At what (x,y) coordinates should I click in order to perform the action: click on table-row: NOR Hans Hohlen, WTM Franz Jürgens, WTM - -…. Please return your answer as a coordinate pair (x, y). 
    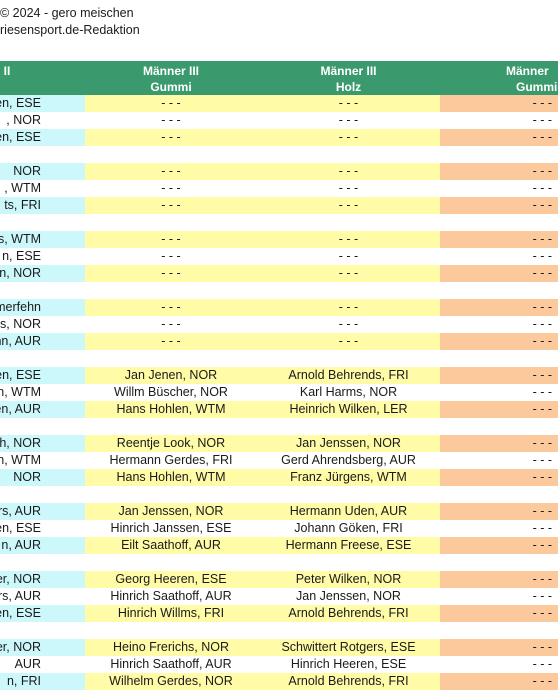
    Looking at the image, I should click on (279, 477).